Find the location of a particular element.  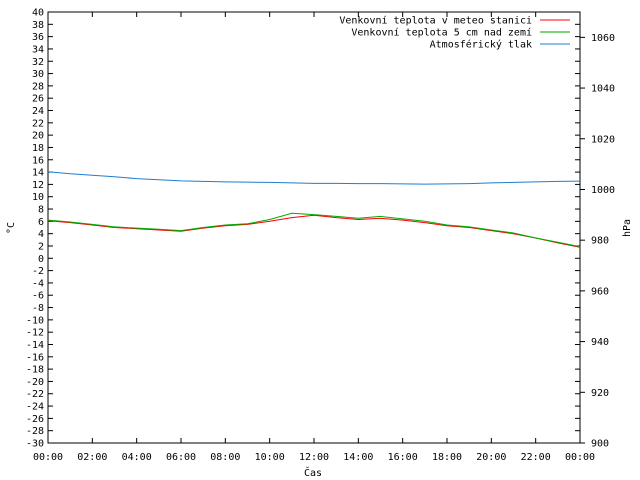

y-tick-label: 12 is located at coordinates (38, 185).